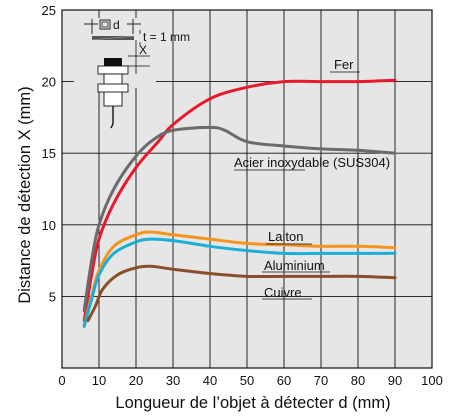 The image size is (453, 417). I want to click on x-tick-label: 30, so click(173, 380).